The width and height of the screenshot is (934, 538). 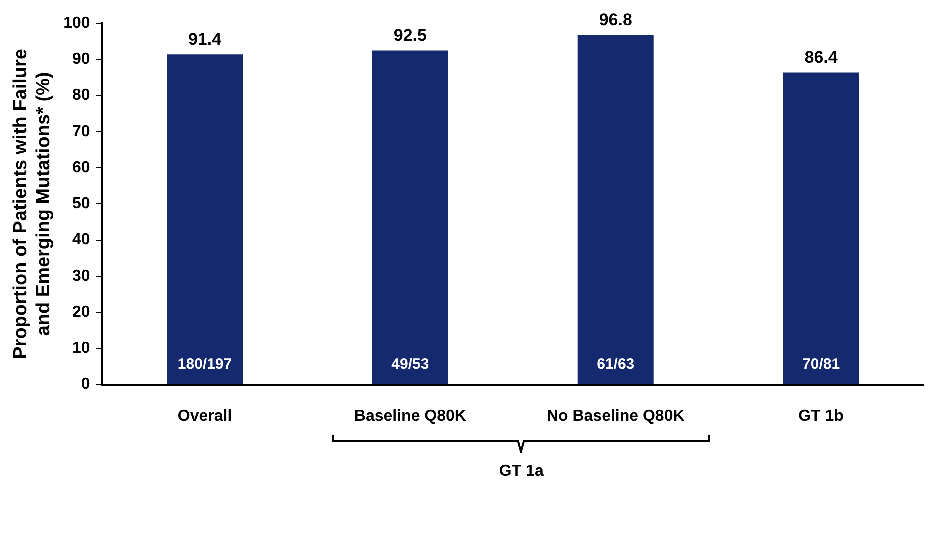 What do you see at coordinates (821, 364) in the screenshot?
I see `annotation: 70/81` at bounding box center [821, 364].